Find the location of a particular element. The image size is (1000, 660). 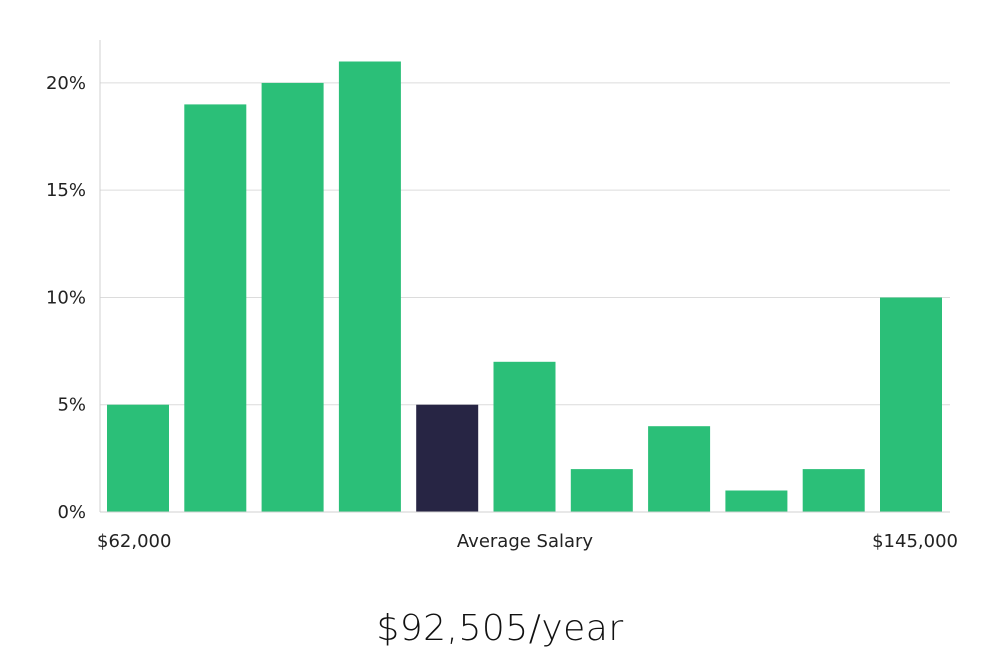

y-axis-tick-labels: 0% 5% 10% 15% 20% is located at coordinates (66, 298).